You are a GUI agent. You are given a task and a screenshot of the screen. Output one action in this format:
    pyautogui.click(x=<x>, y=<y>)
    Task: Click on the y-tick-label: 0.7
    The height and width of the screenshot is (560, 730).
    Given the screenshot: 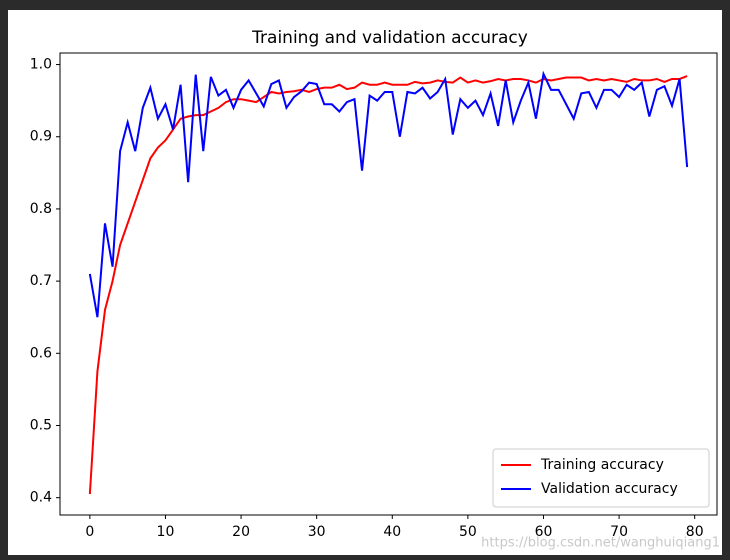 What is the action you would take?
    pyautogui.click(x=41, y=281)
    